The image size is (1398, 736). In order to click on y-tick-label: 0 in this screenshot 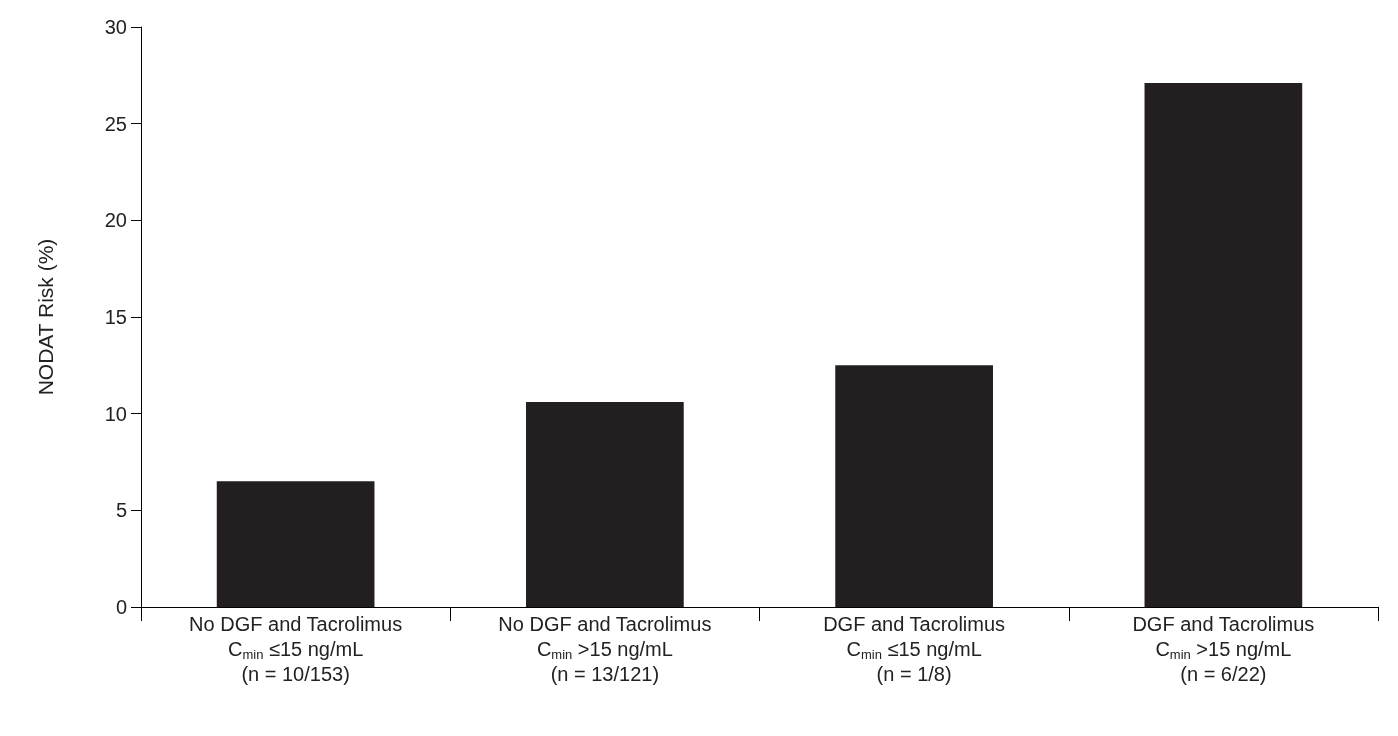, I will do `click(121, 607)`.